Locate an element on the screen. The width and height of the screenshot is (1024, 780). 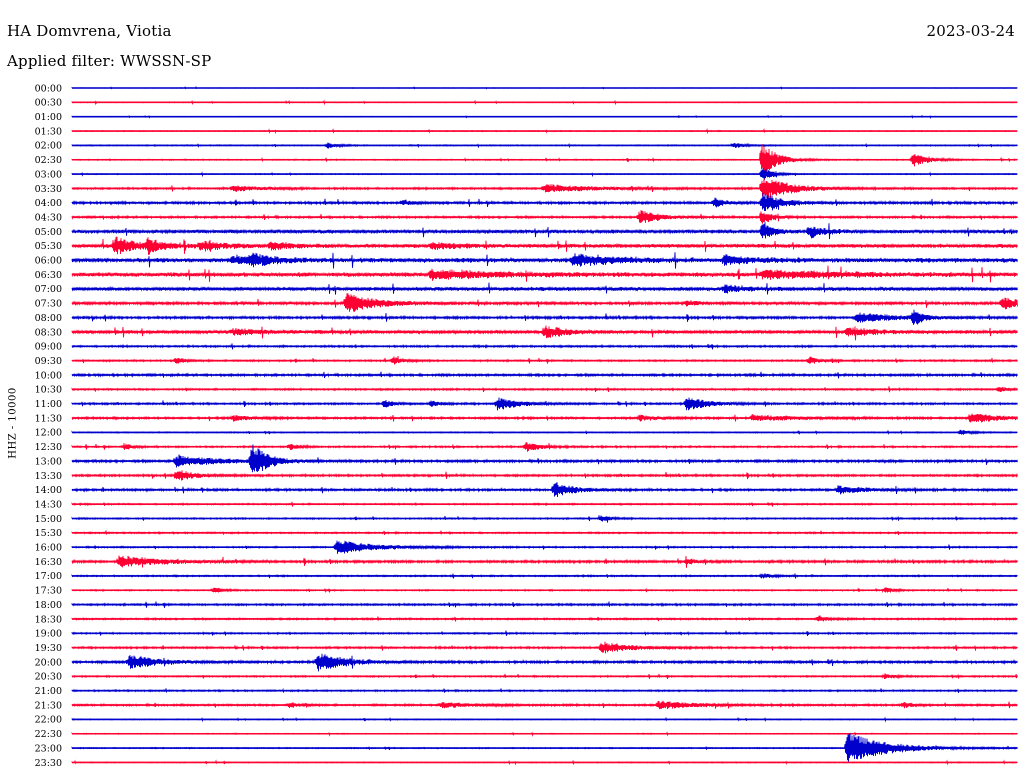
row-time-label: 03:00 is located at coordinates (48, 174).